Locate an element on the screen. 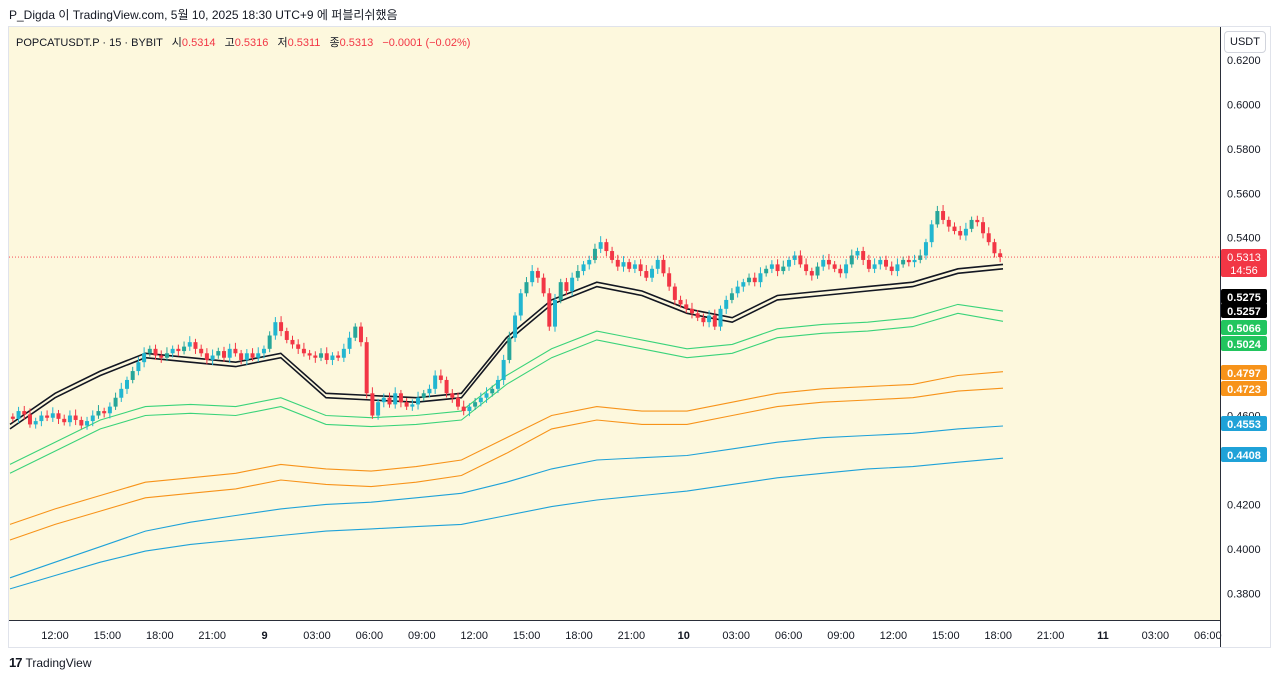 The height and width of the screenshot is (681, 1280). low-label: 저 is located at coordinates (282, 43).